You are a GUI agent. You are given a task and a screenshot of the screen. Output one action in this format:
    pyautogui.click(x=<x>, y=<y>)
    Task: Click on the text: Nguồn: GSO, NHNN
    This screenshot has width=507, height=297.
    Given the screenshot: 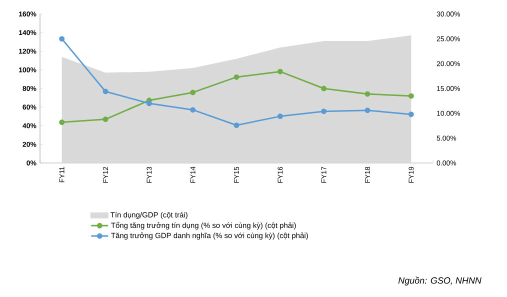 What is the action you would take?
    pyautogui.click(x=440, y=281)
    